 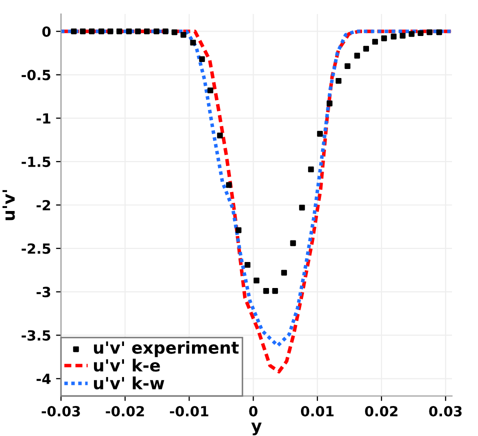 What do you see at coordinates (256, 429) in the screenshot?
I see `x-axis-title: y` at bounding box center [256, 429].